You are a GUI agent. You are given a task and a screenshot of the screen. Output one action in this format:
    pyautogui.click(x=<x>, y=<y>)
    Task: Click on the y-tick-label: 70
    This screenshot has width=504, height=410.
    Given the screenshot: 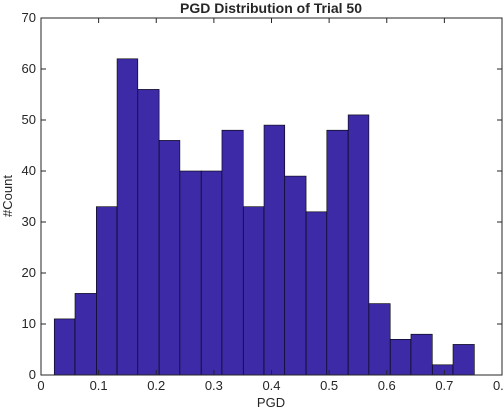 What is the action you would take?
    pyautogui.click(x=29, y=17)
    